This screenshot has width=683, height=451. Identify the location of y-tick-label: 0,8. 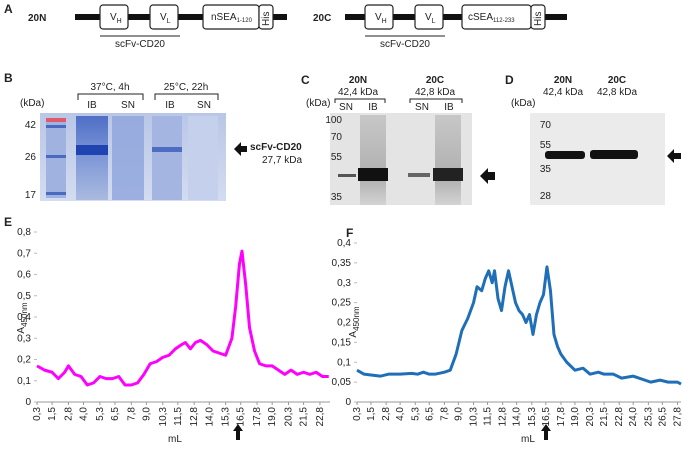
(24, 232).